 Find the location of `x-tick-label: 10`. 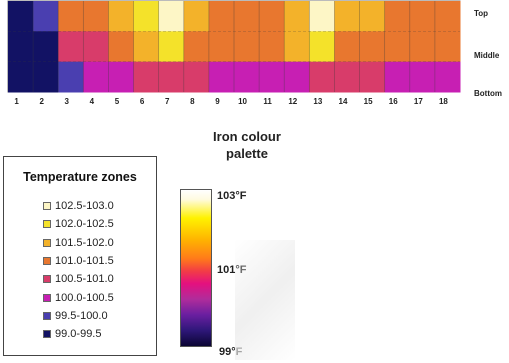

x-tick-label: 10 is located at coordinates (242, 101).